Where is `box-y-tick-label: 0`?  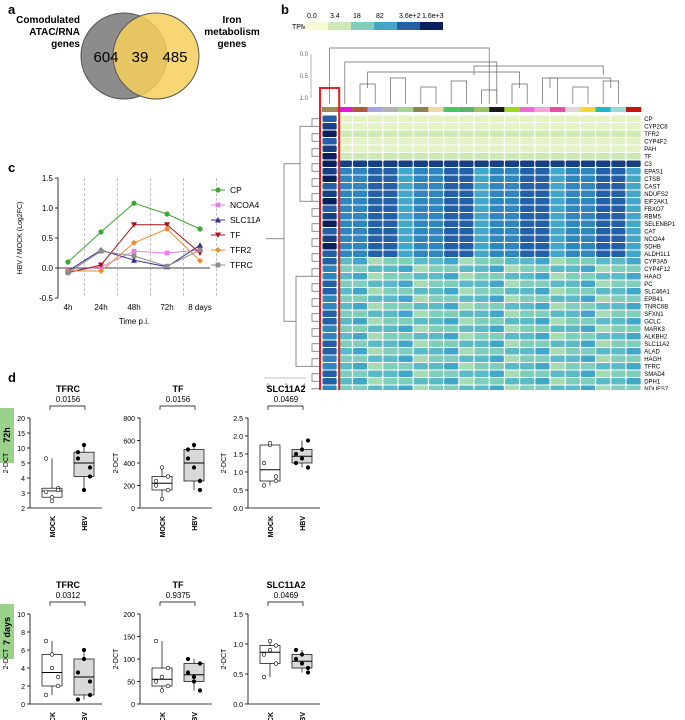
box-y-tick-label: 0 is located at coordinates (133, 509).